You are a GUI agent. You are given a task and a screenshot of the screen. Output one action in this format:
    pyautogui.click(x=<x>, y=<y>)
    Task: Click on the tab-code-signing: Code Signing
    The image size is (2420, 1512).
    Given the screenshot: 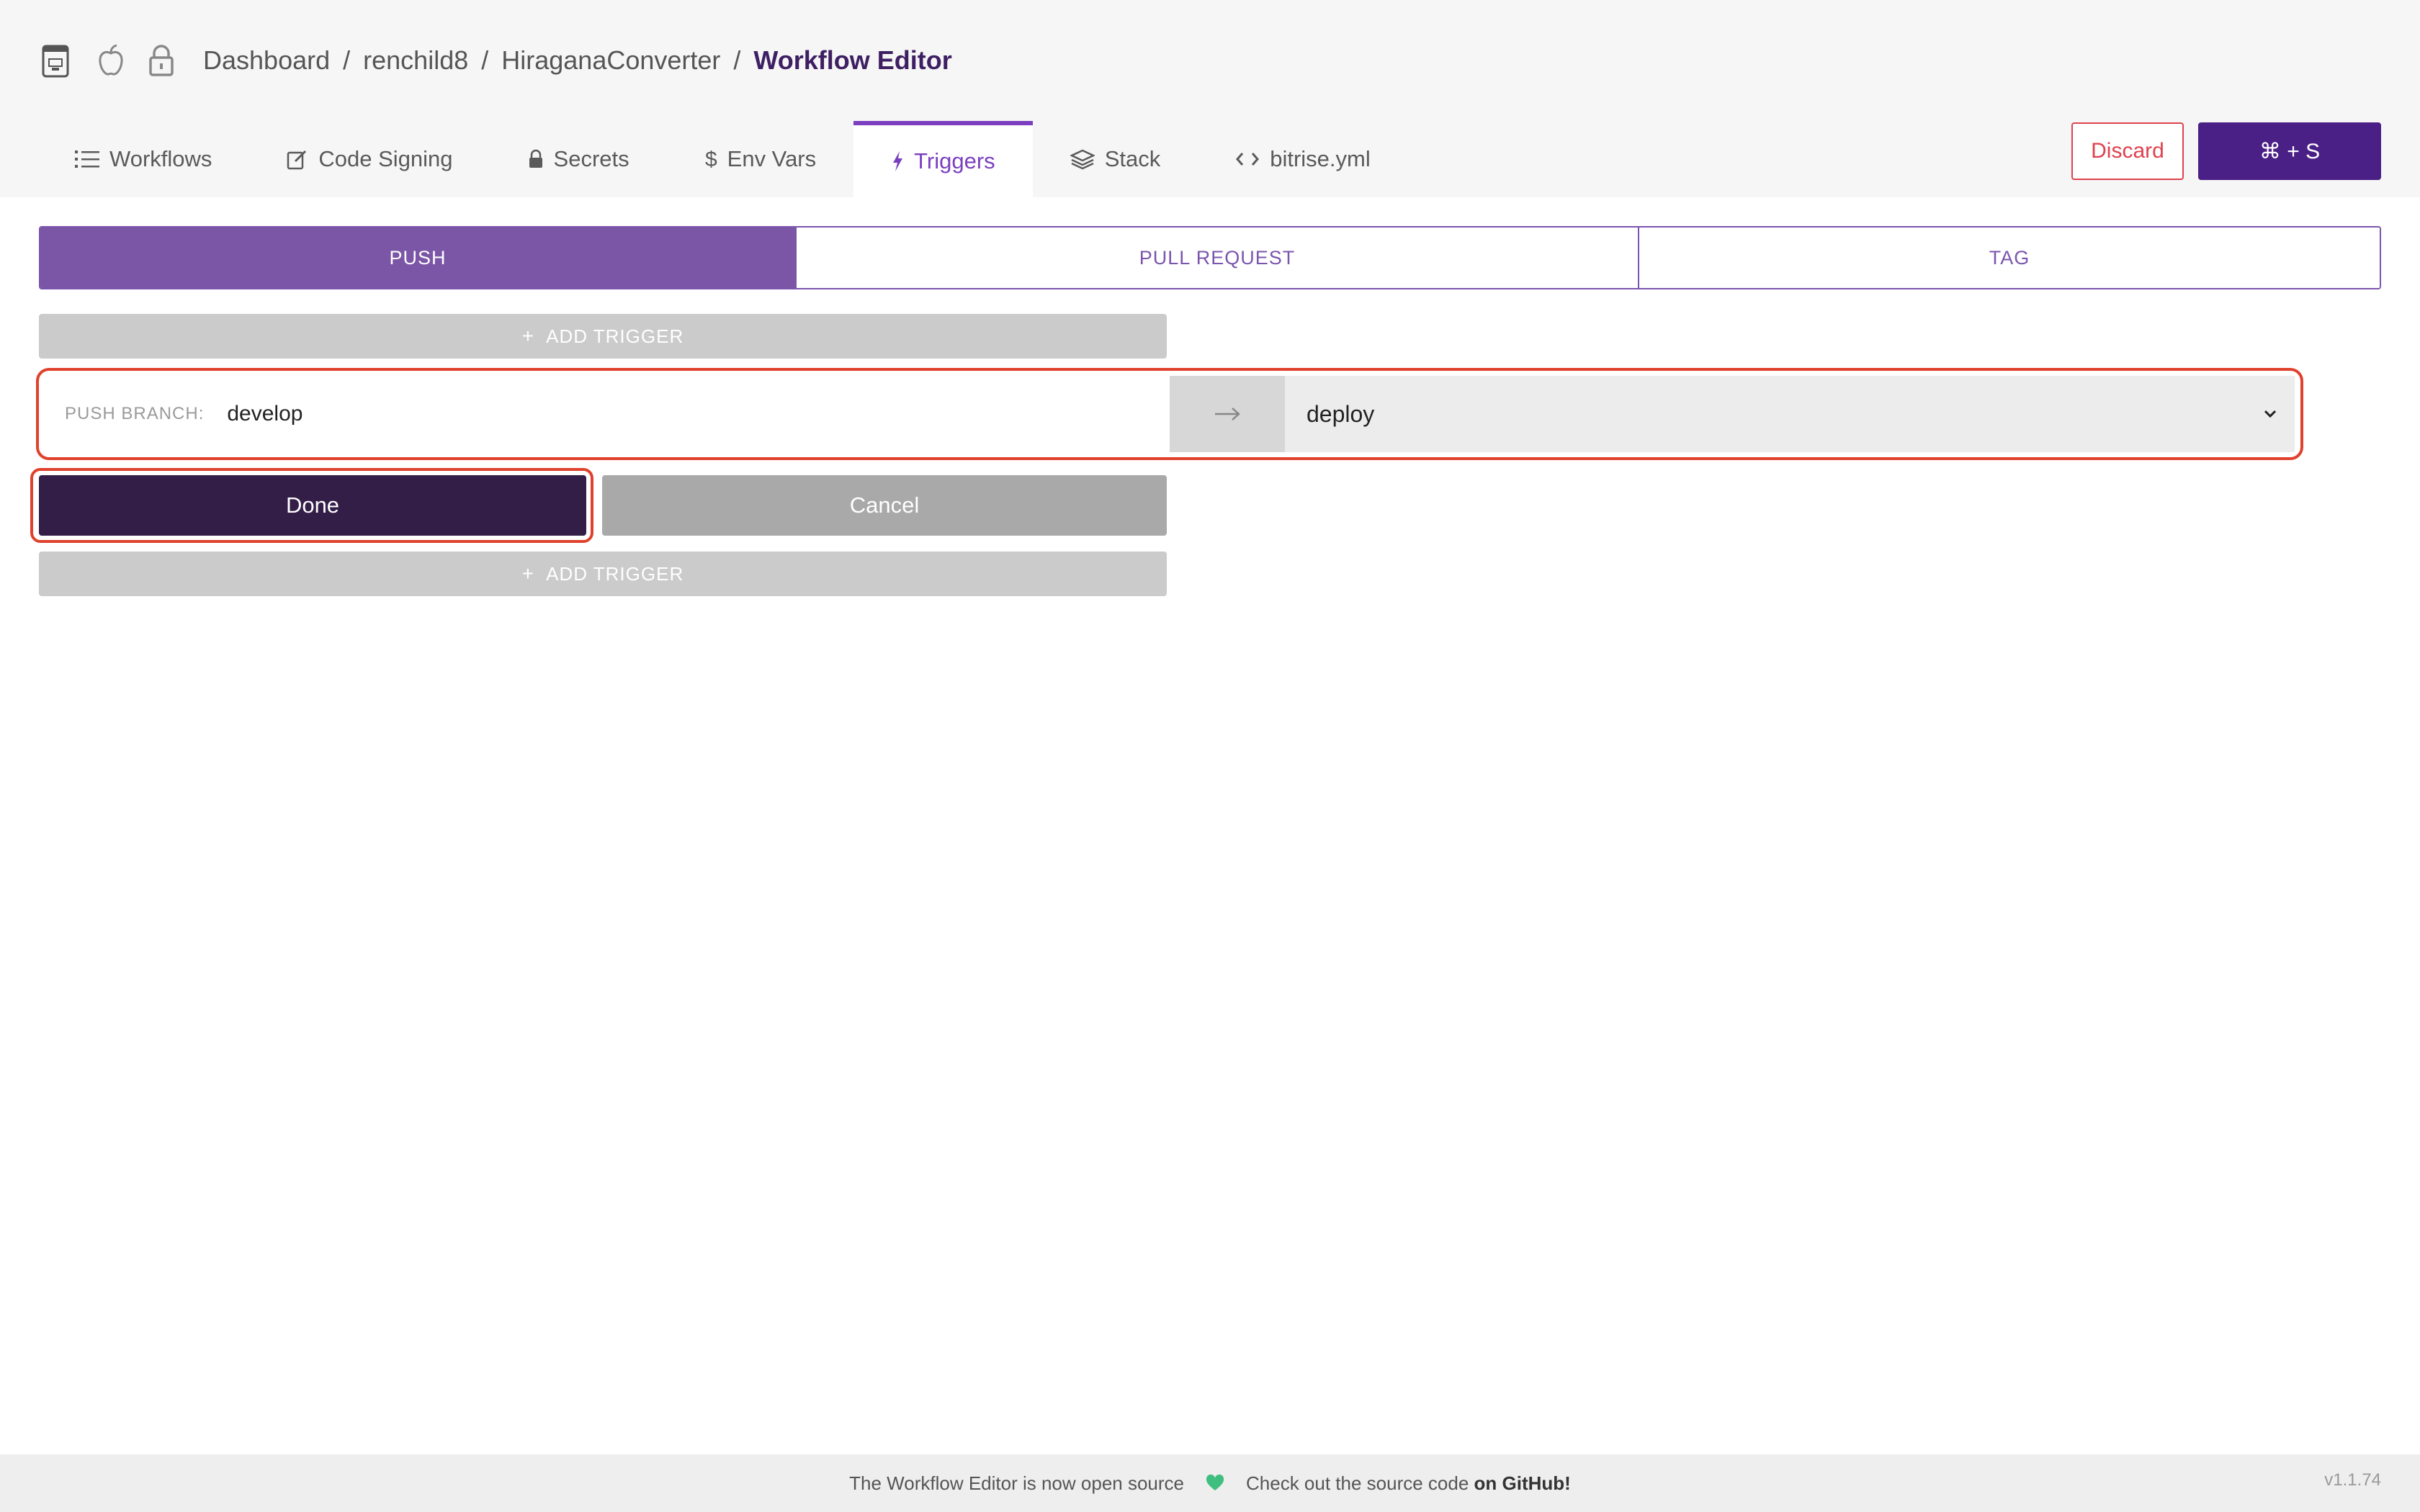 What is the action you would take?
    pyautogui.click(x=369, y=159)
    